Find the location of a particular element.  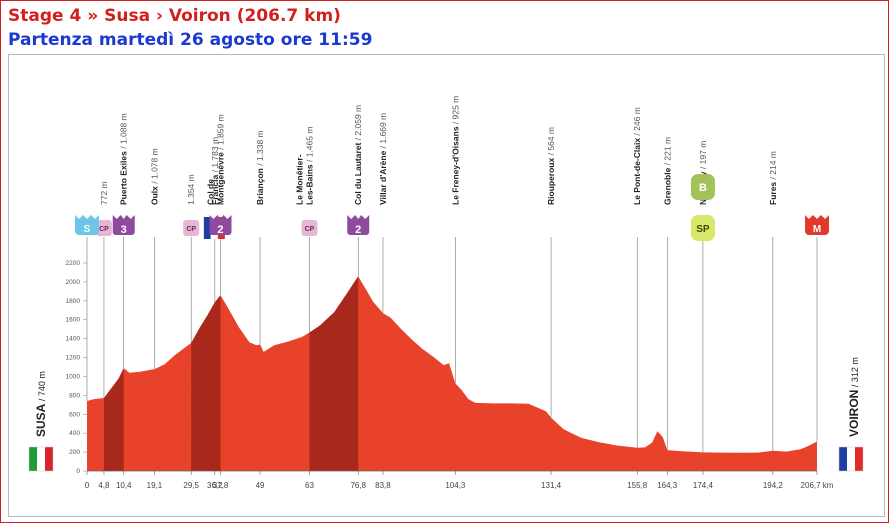

bonus-badge is located at coordinates (702, 187).